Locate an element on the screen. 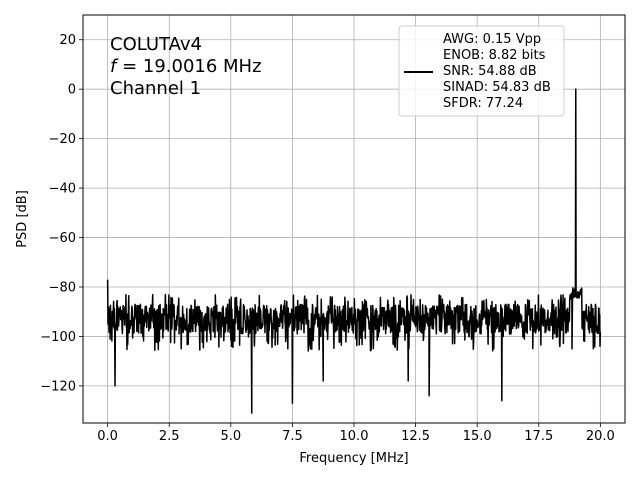 The width and height of the screenshot is (640, 480). annotation-frequency: f = 19.0016 MHz is located at coordinates (186, 66).